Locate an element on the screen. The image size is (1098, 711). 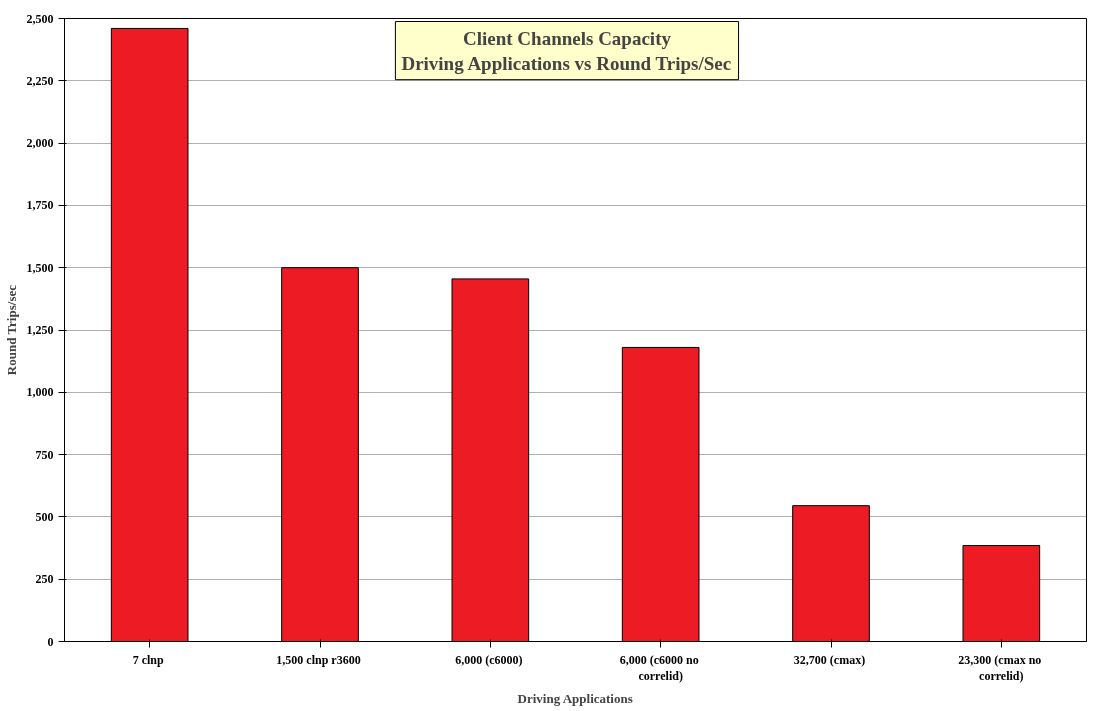
y-tick-label: 1,500 is located at coordinates (40, 267).